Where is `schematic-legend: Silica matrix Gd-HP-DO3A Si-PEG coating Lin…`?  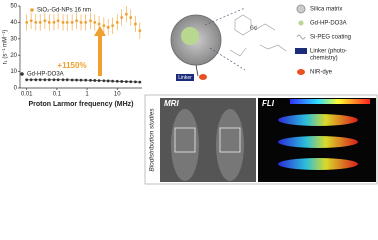 schematic-legend: Silica matrix Gd-HP-DO3A Si-PEG coating Lin… is located at coordinates (323, 40).